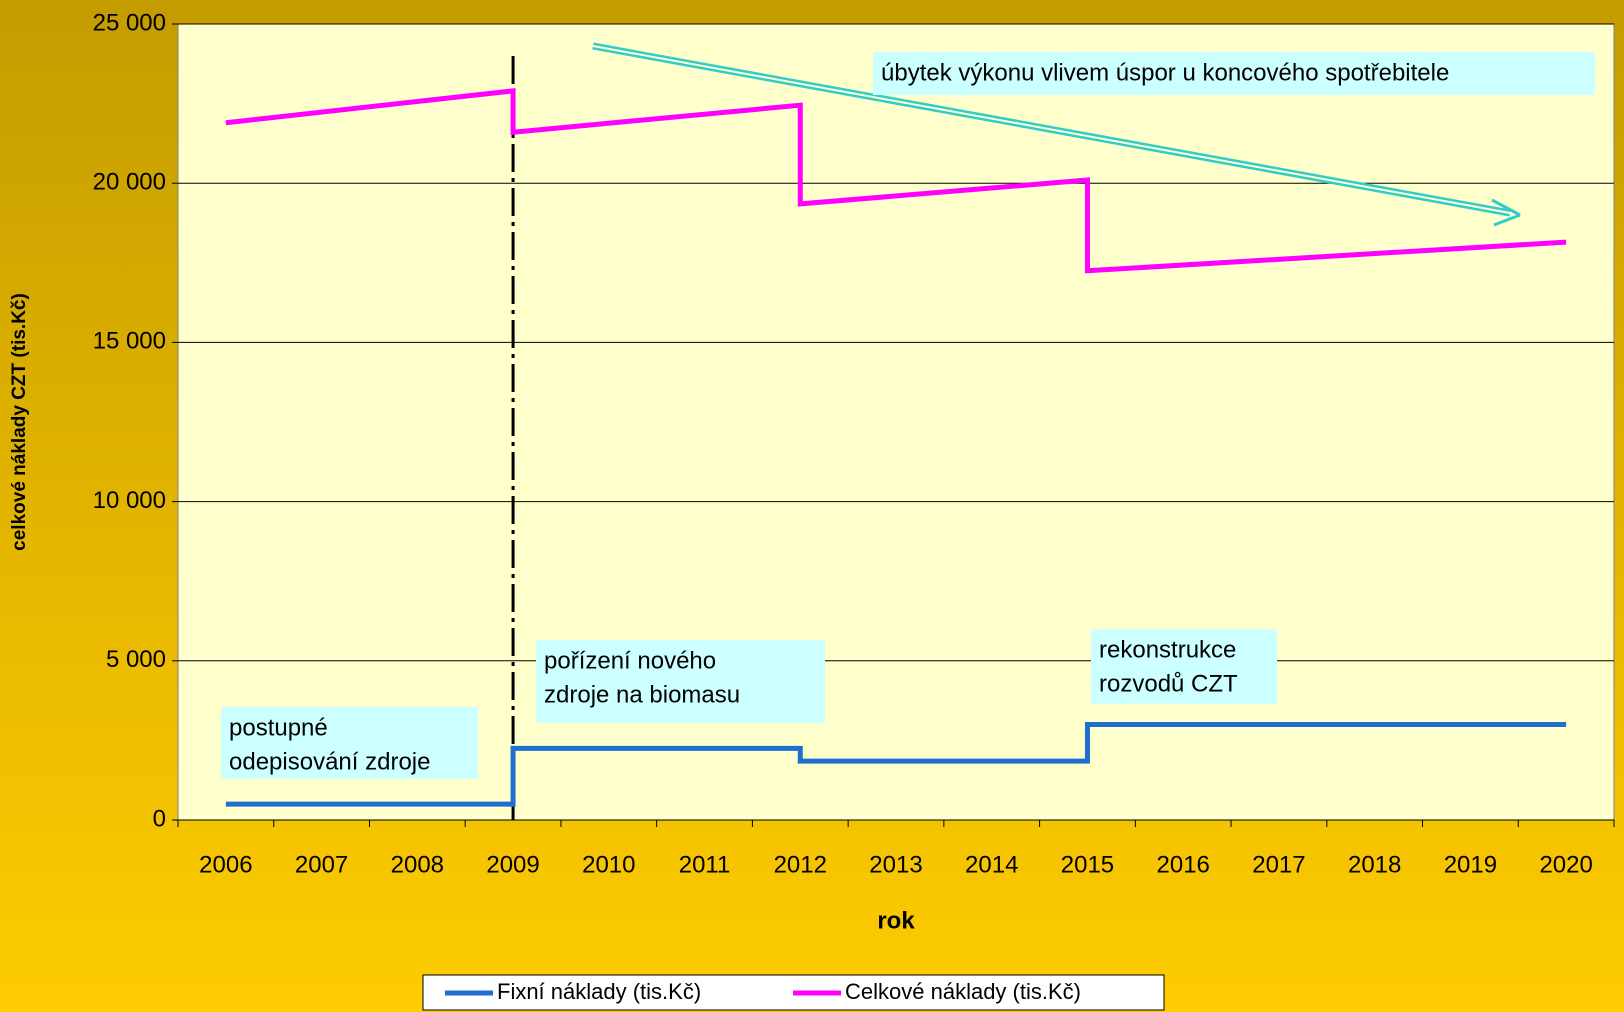 The image size is (1624, 1012). I want to click on x-tick-label: 2017, so click(1278, 864).